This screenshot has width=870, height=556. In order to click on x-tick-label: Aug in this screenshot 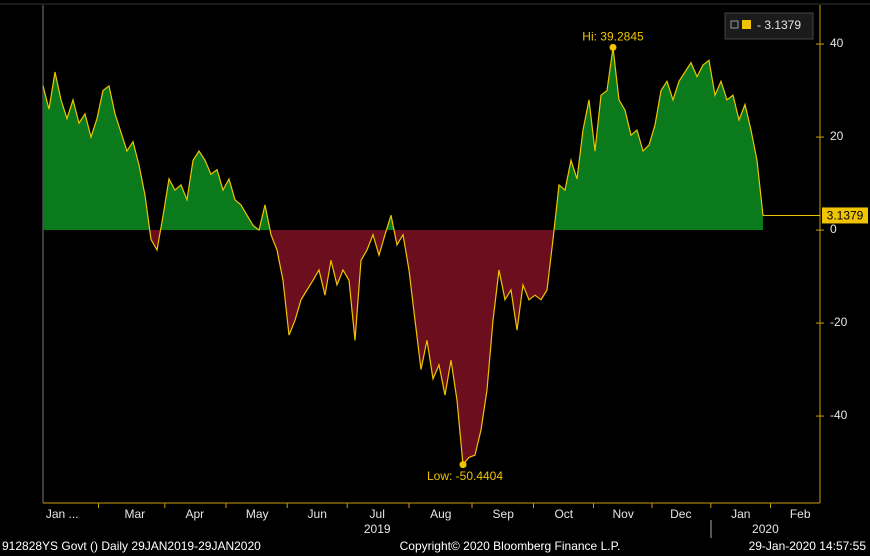, I will do `click(440, 514)`.